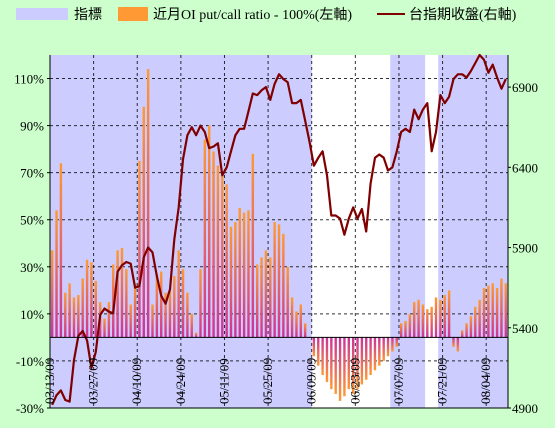 The image size is (555, 428). I want to click on left-tick-label: 50%, so click(32, 220).